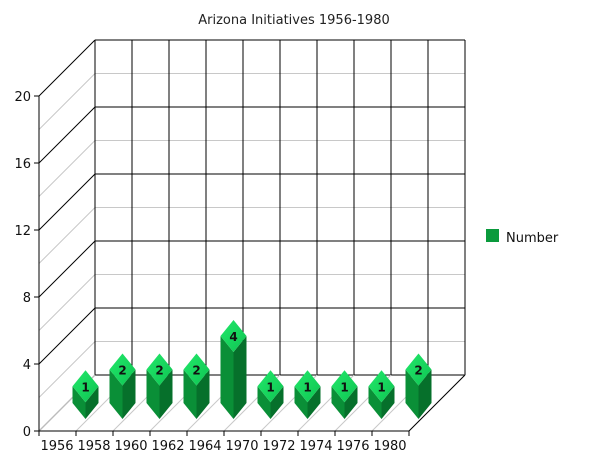 The image size is (600, 463). What do you see at coordinates (27, 298) in the screenshot?
I see `y-tick-label: 8` at bounding box center [27, 298].